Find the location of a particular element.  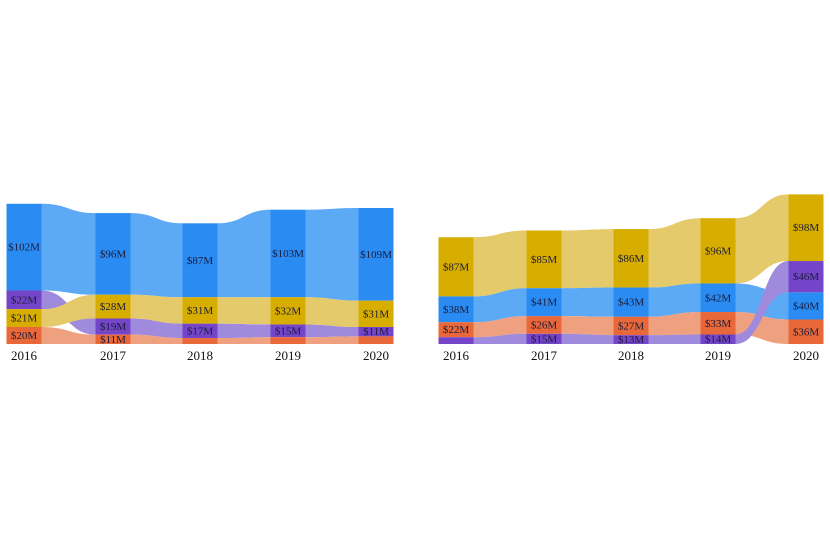

flow-blue-2016-2017 is located at coordinates (68, 249).